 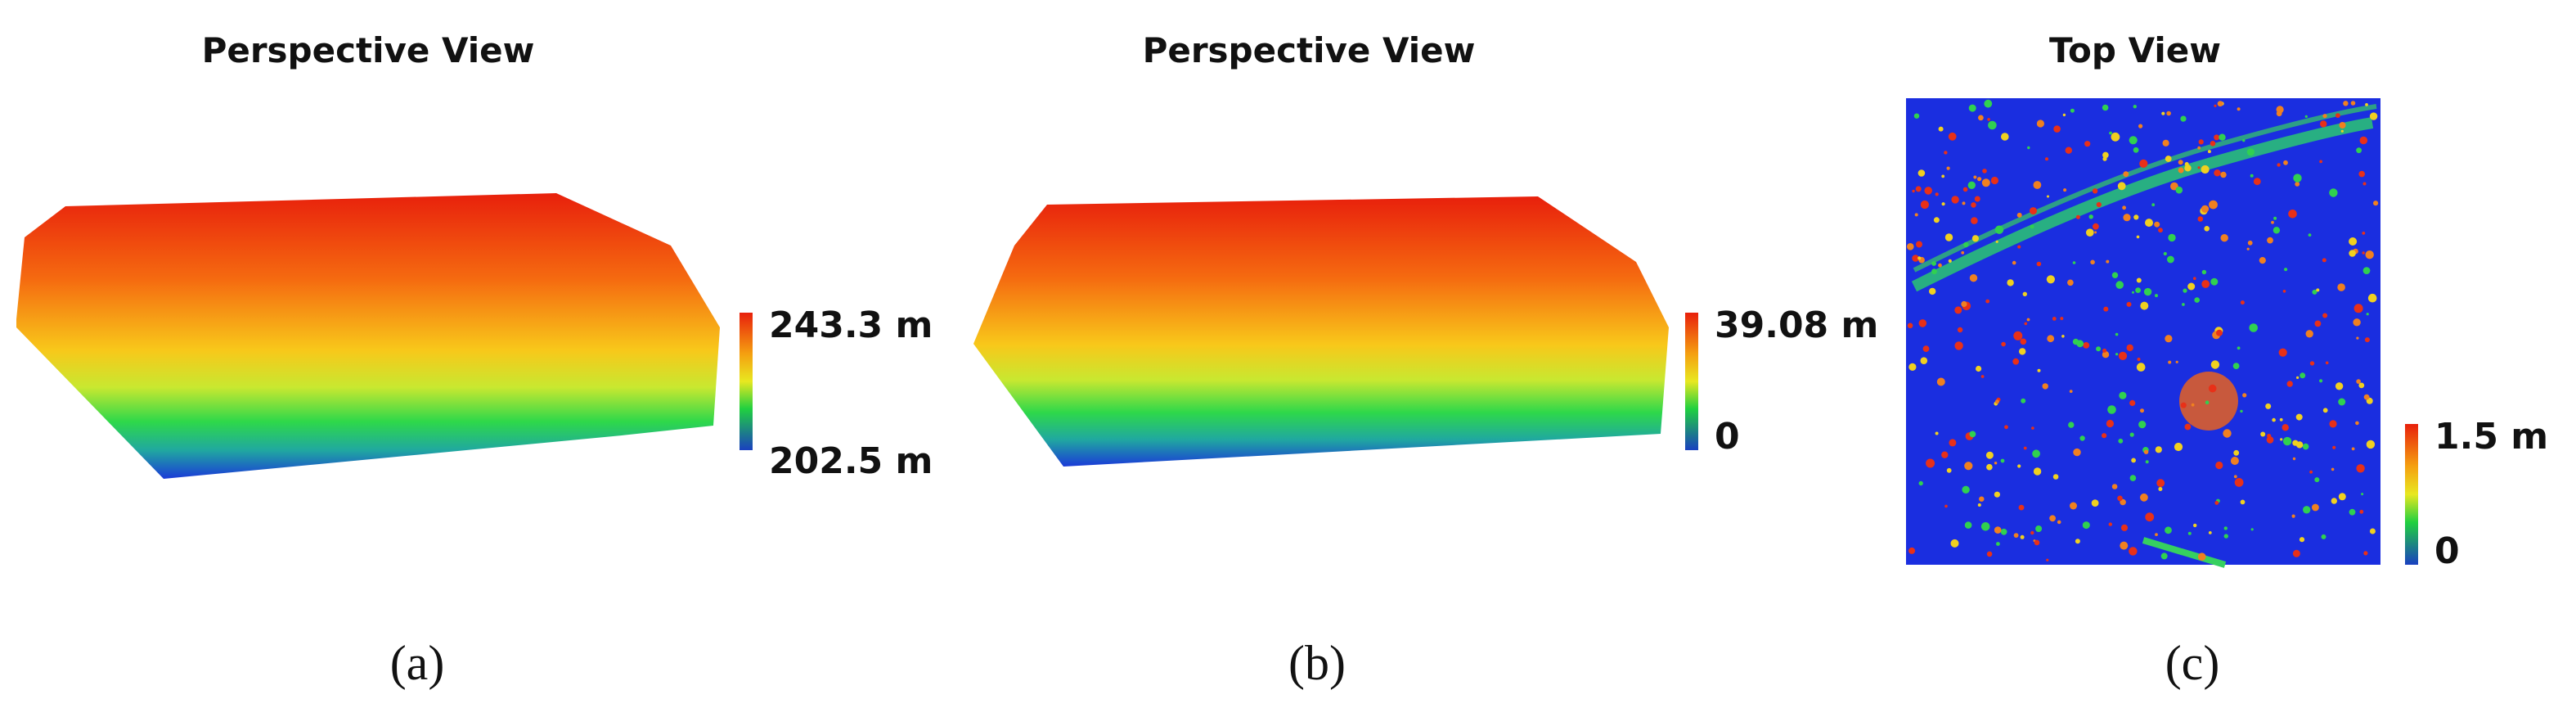 I want to click on panel-title: Perspective View, so click(x=369, y=50).